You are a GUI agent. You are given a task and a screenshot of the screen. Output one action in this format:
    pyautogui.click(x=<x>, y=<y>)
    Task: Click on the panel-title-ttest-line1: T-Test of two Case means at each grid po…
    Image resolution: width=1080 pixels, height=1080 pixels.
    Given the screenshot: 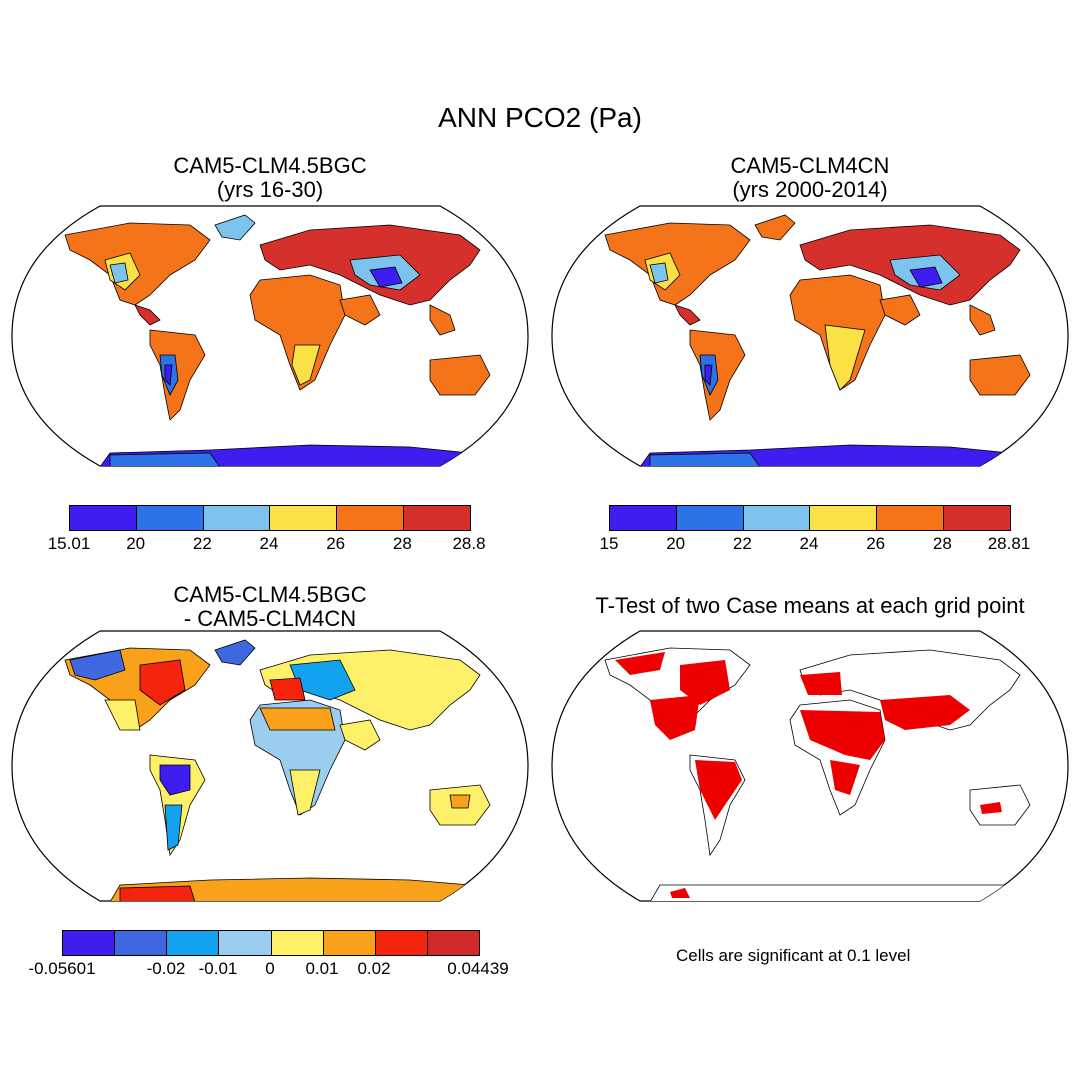 What is the action you would take?
    pyautogui.click(x=810, y=605)
    